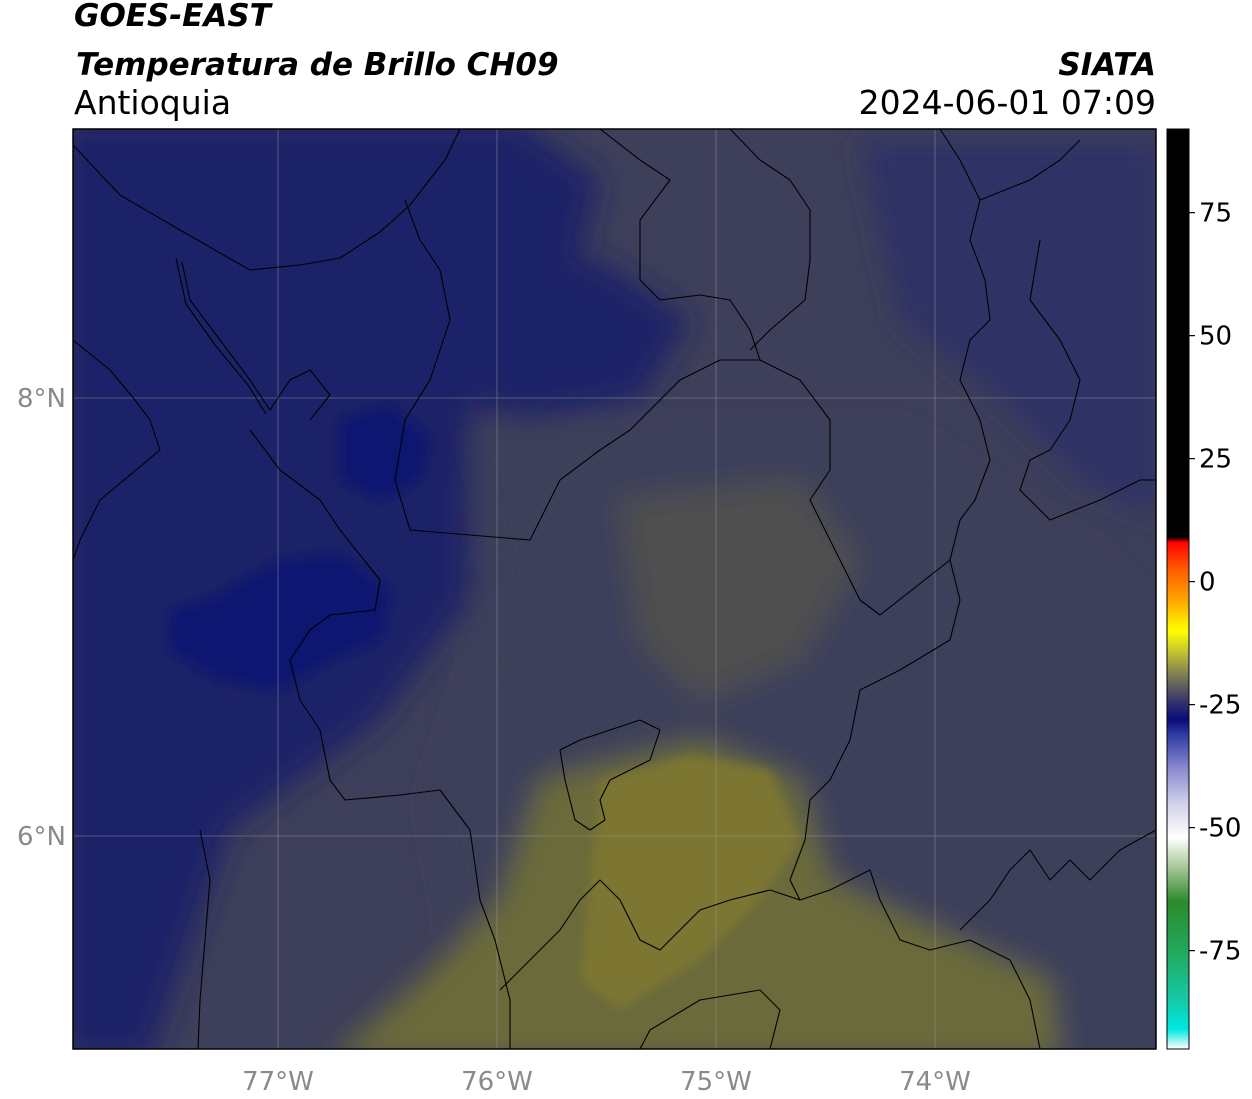 The width and height of the screenshot is (1252, 1099). Describe the element at coordinates (1215, 337) in the screenshot. I see `colorbar-tick-label: 50` at that location.